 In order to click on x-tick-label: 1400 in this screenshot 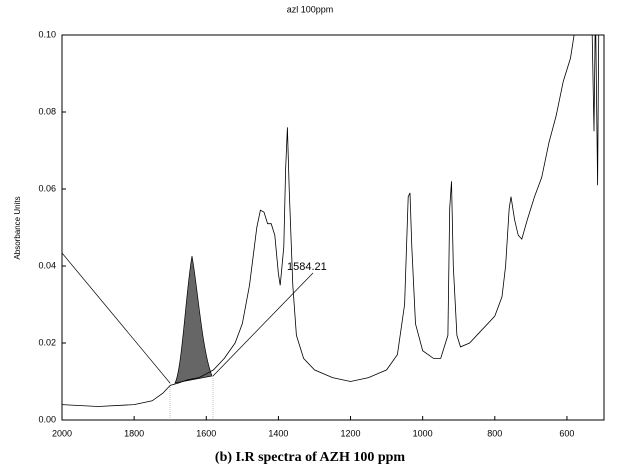, I will do `click(278, 433)`.